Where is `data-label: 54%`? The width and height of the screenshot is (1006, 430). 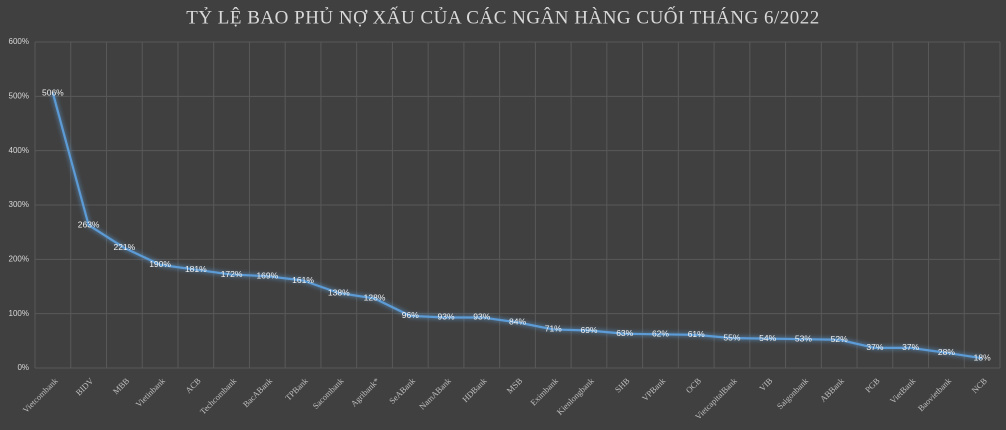
data-label: 54% is located at coordinates (767, 338).